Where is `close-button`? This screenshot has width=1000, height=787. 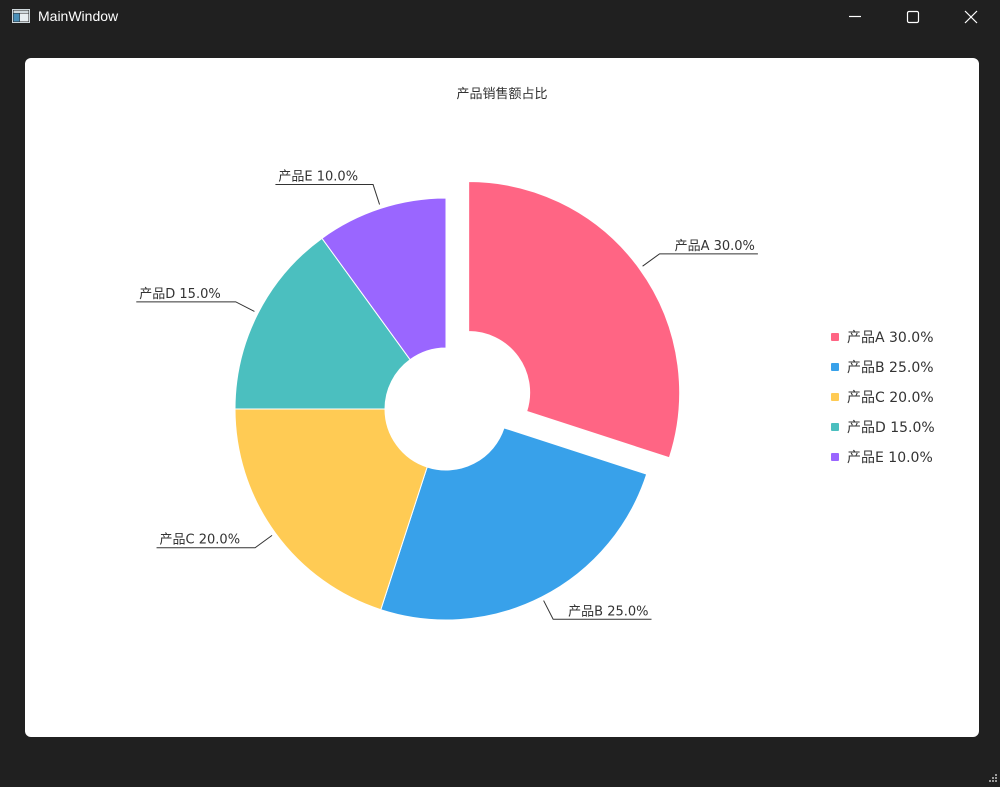
close-button is located at coordinates (971, 17).